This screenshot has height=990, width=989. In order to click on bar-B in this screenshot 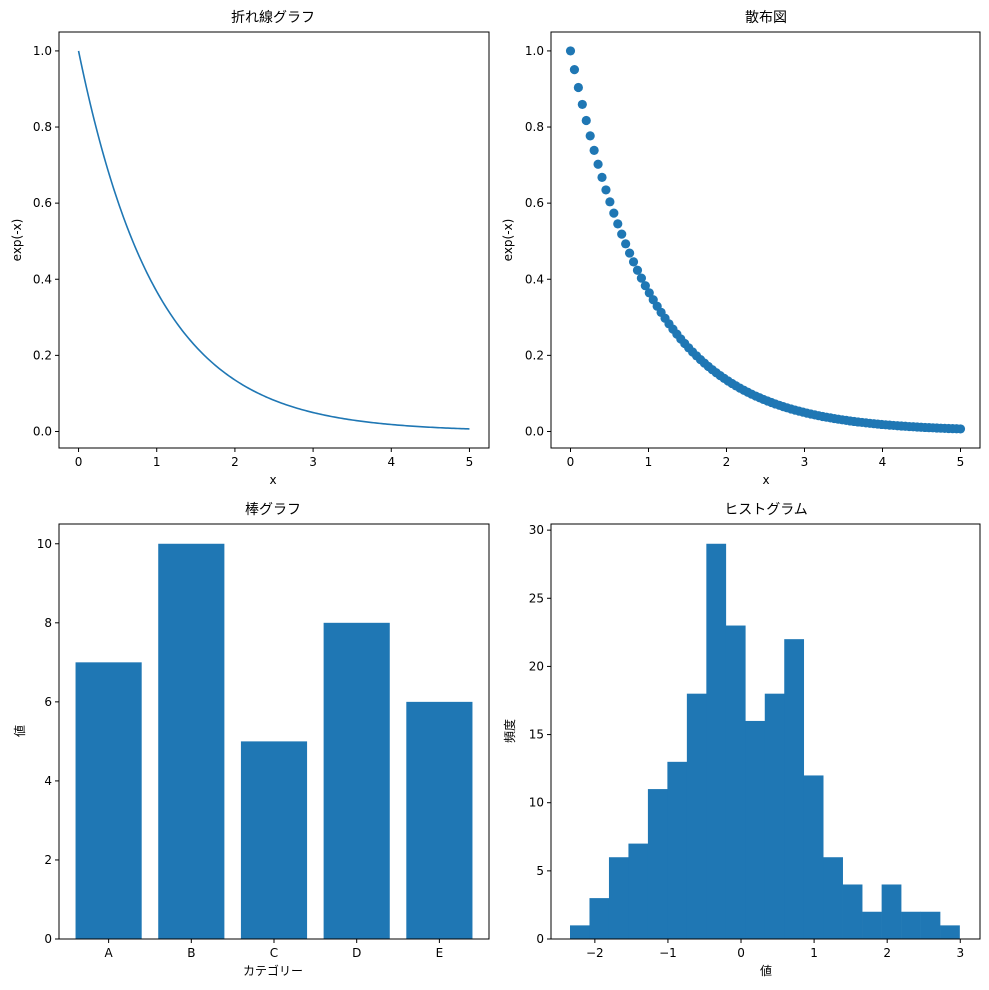, I will do `click(191, 741)`.